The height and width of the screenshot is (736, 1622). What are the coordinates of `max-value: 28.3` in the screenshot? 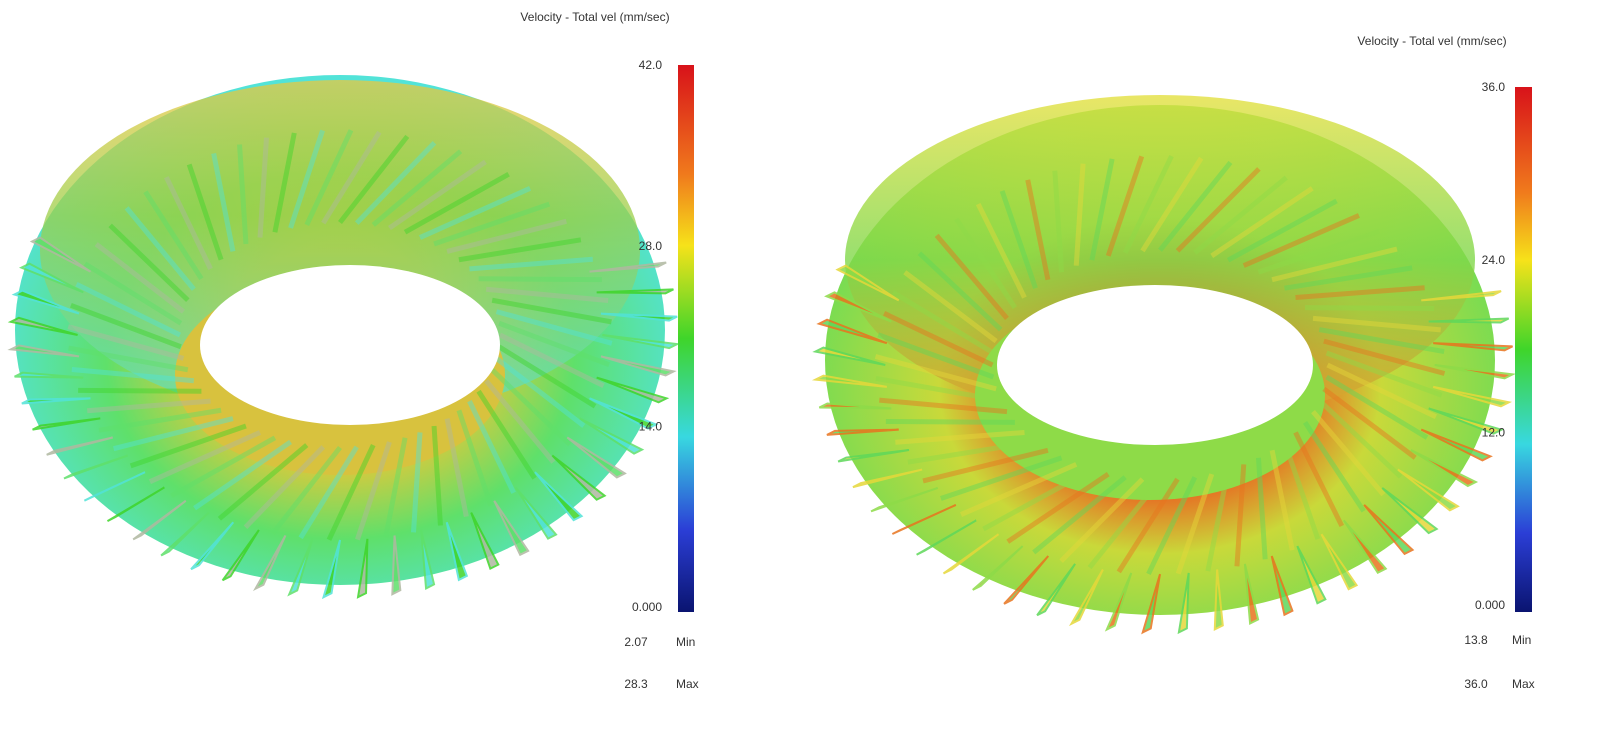 It's located at (636, 684).